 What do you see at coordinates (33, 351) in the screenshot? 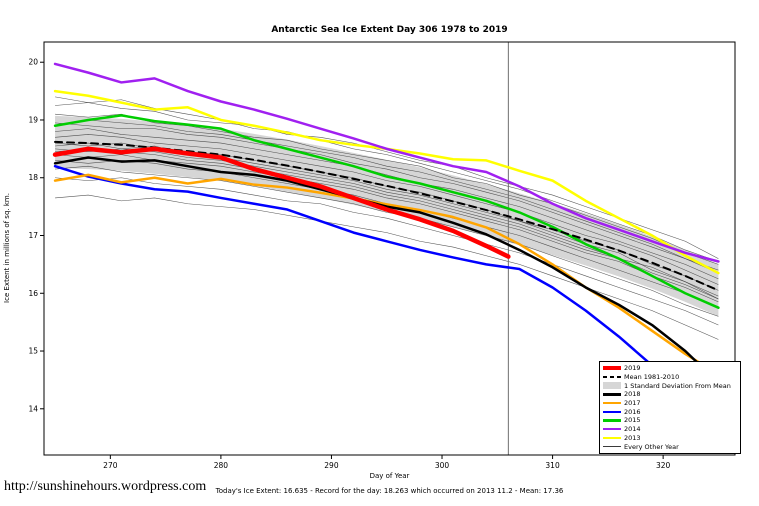
I see `y-tick-label: 15` at bounding box center [33, 351].